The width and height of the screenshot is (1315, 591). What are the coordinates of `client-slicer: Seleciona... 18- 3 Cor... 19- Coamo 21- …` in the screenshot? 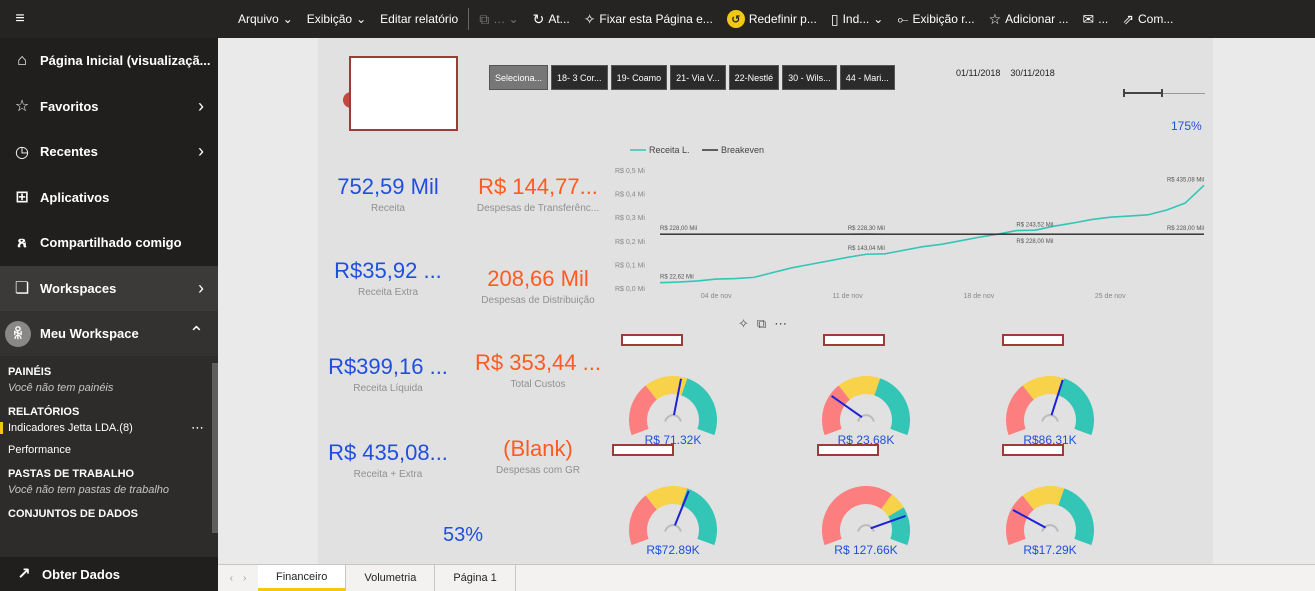 It's located at (692, 77).